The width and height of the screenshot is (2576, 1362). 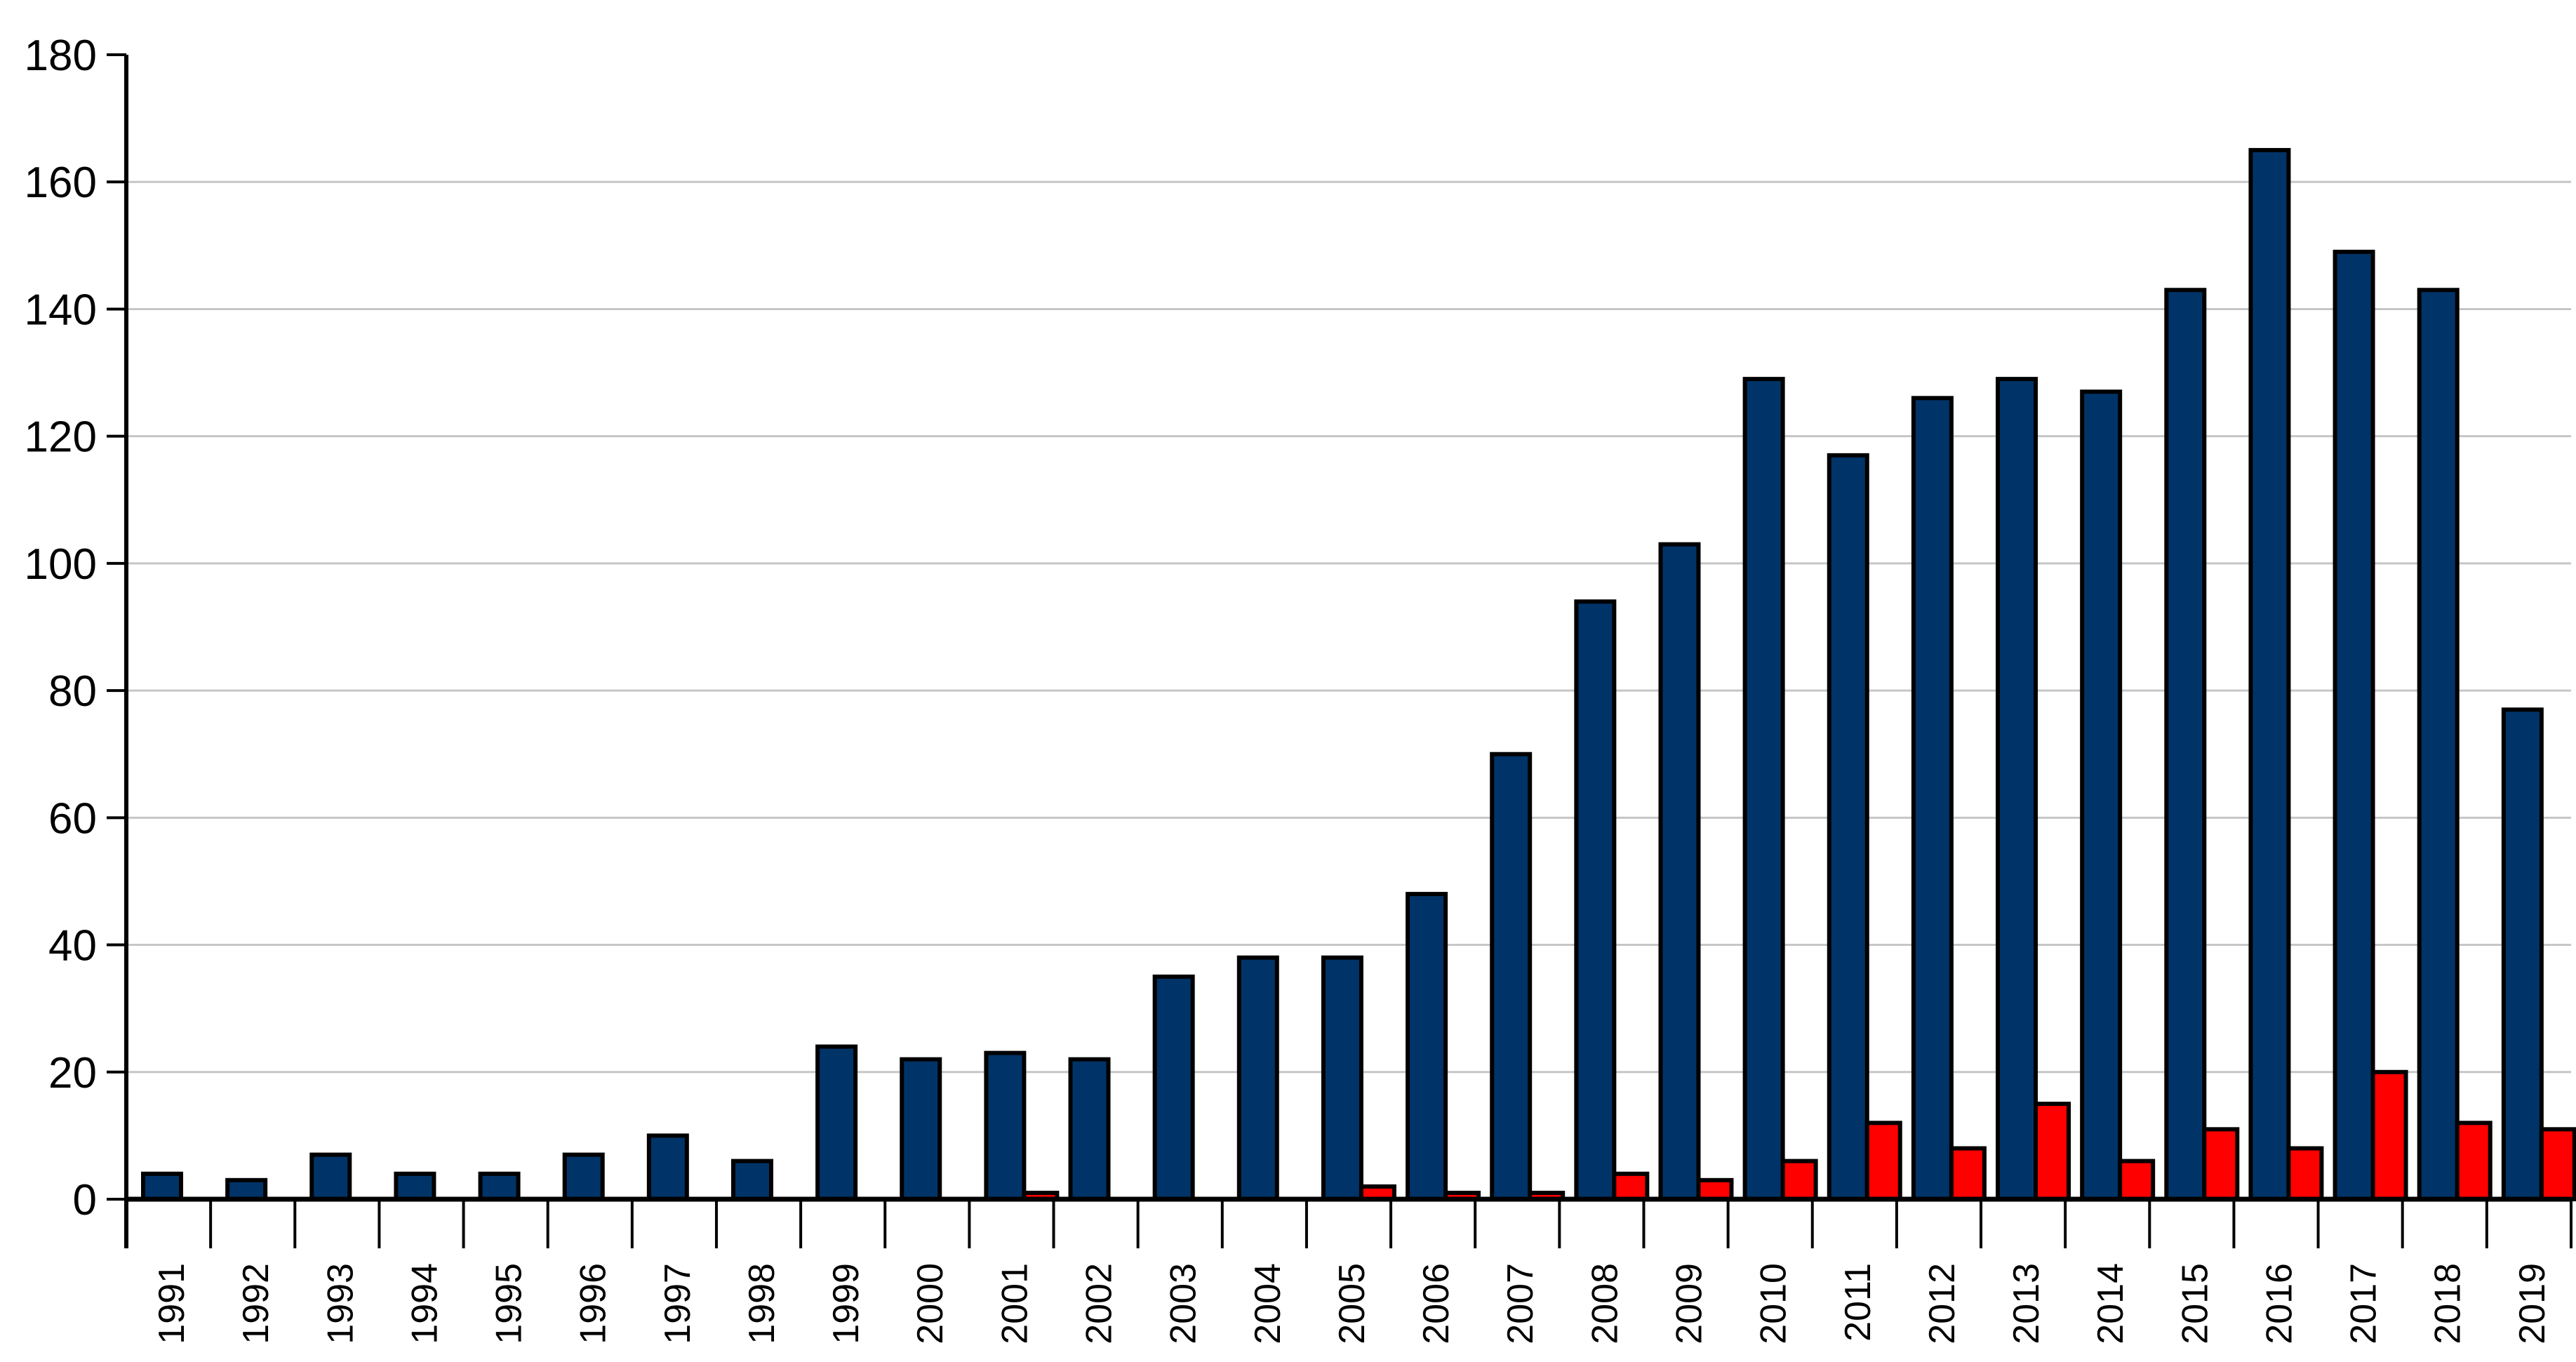 What do you see at coordinates (931, 1303) in the screenshot?
I see `x-tick-label-2000: 2000` at bounding box center [931, 1303].